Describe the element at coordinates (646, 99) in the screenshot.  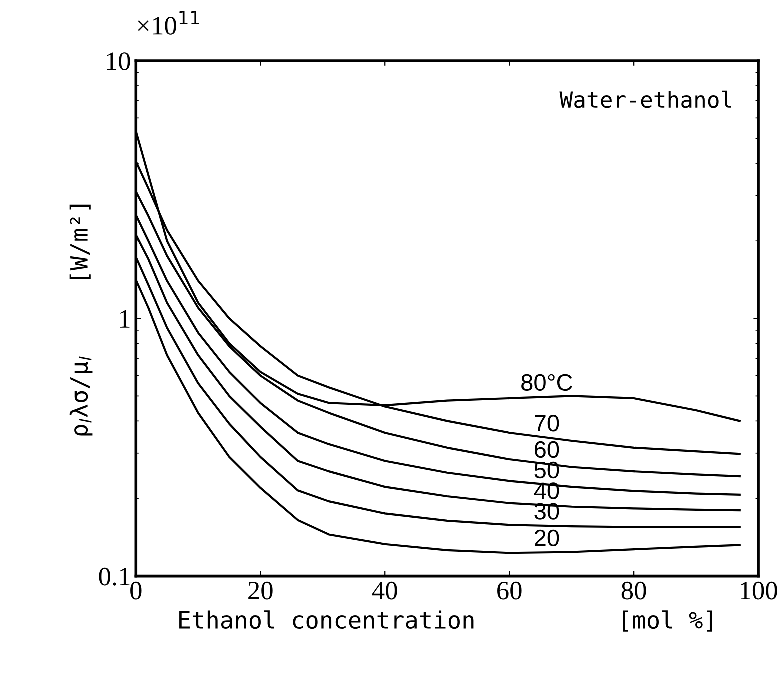
I see `annotation: Water-ethanol` at that location.